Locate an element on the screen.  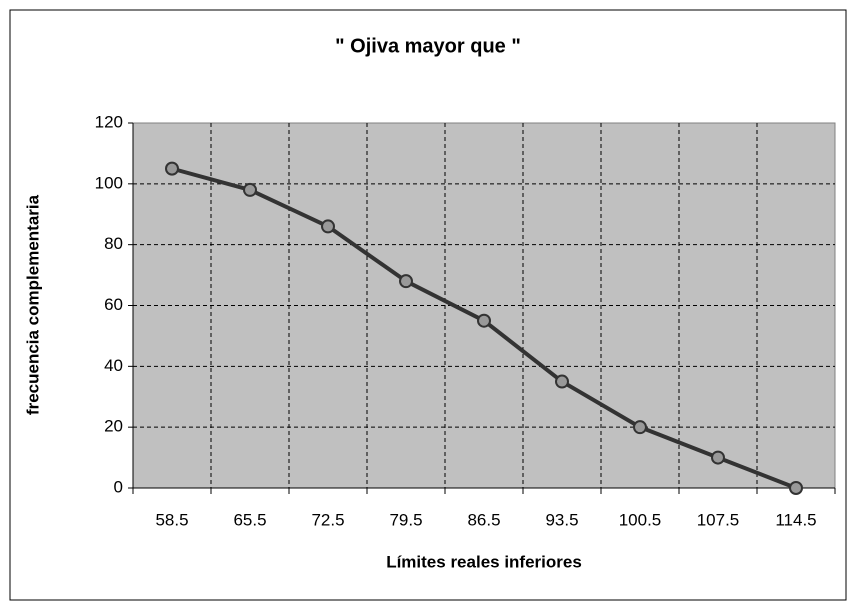
x-tick-label: 86.5 is located at coordinates (483, 519).